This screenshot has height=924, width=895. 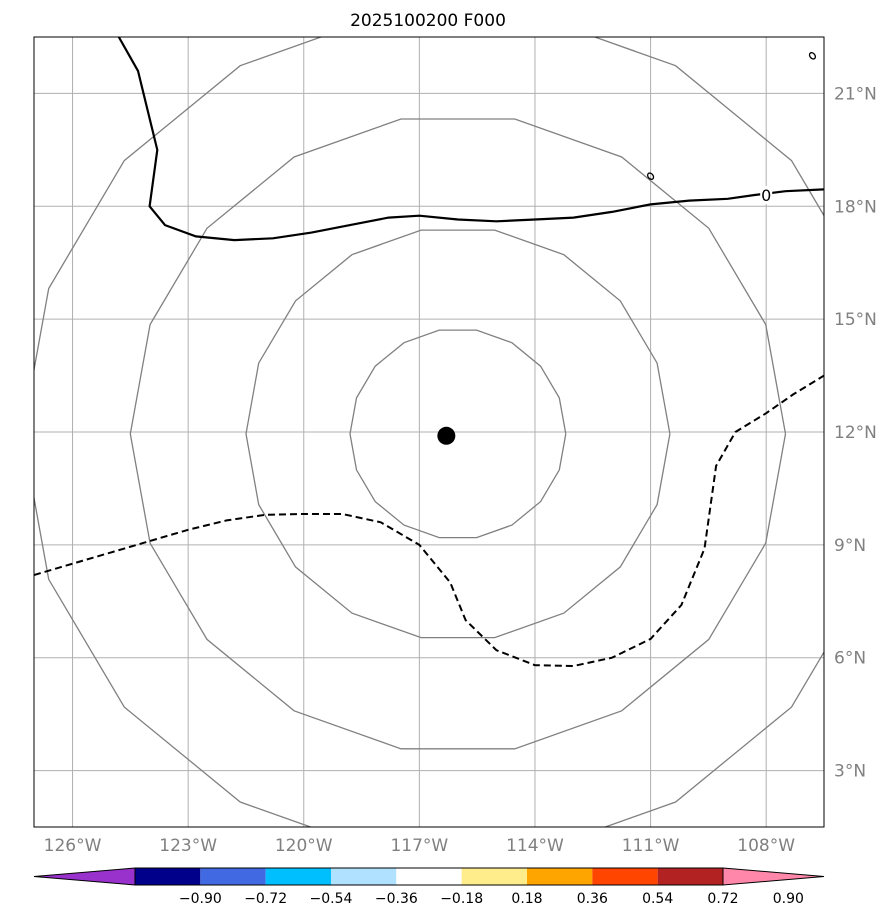 I want to click on colorbar-tick-label: 0.72, so click(x=722, y=899).